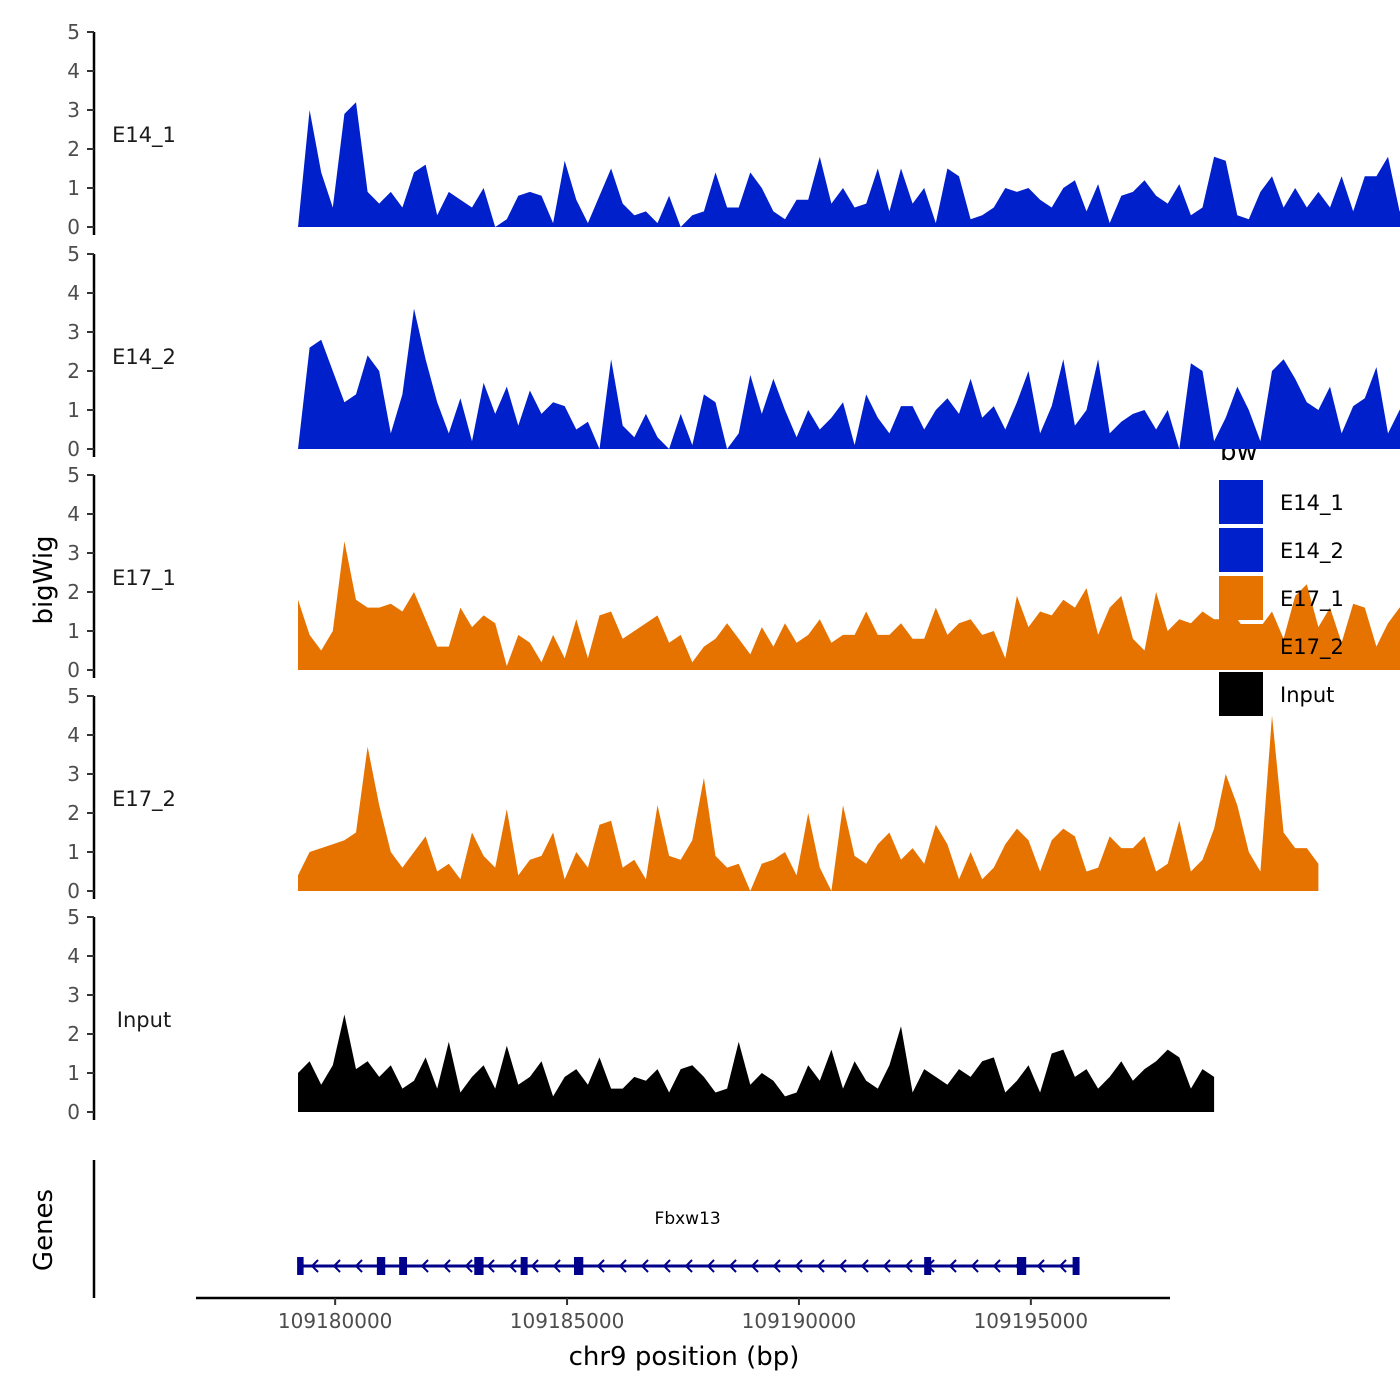  What do you see at coordinates (683, 1314) in the screenshot?
I see `x-axis: 109180000 109185000 109190000 109195000` at bounding box center [683, 1314].